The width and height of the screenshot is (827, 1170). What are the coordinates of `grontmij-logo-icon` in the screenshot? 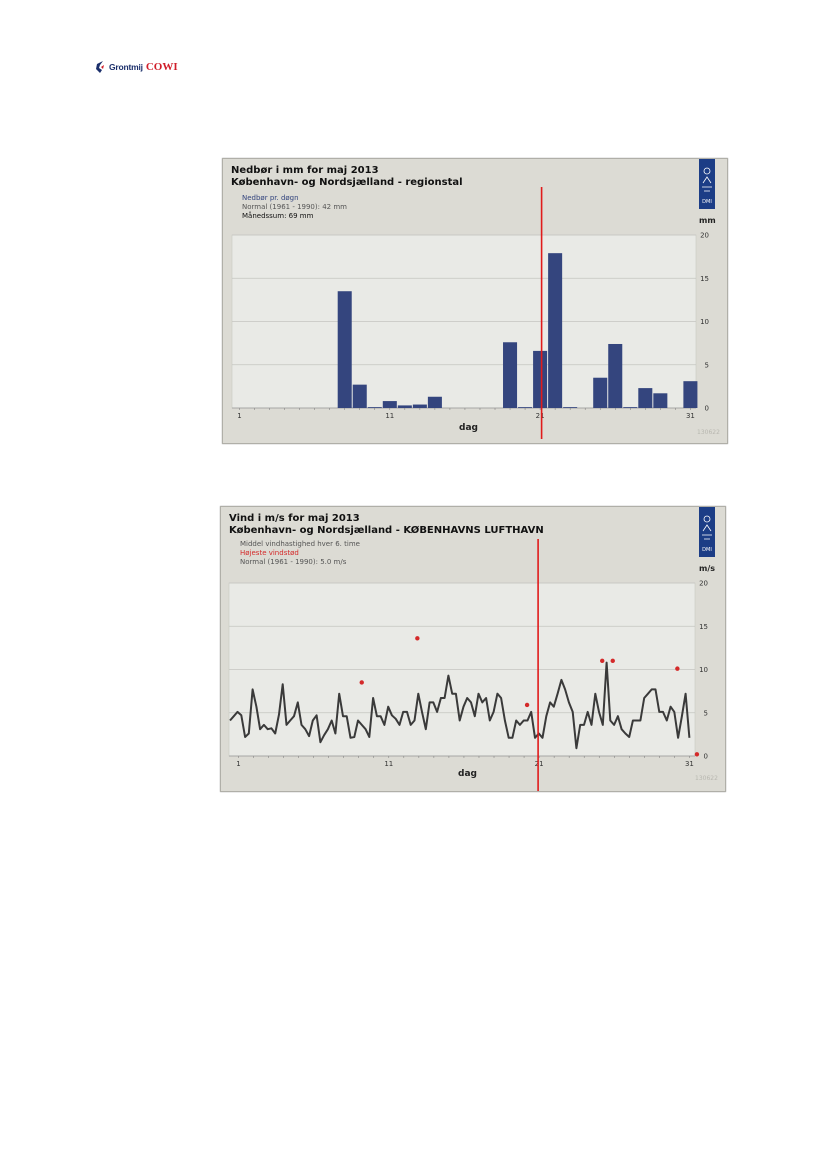 It's located at (100, 67).